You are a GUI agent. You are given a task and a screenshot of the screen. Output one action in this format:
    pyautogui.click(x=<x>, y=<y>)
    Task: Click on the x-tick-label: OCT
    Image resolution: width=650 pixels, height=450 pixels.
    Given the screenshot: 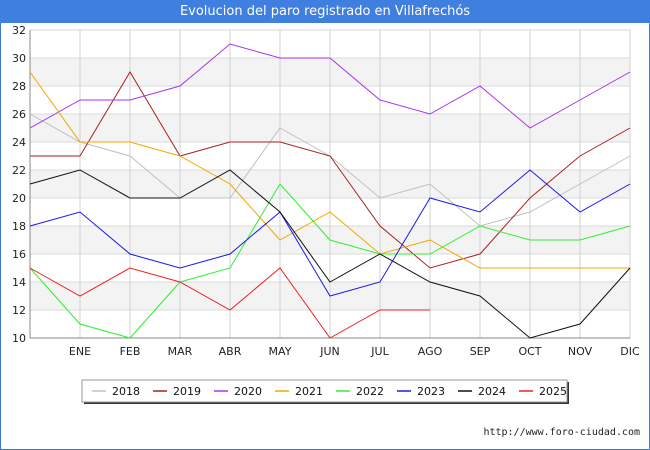 What is the action you would take?
    pyautogui.click(x=529, y=351)
    